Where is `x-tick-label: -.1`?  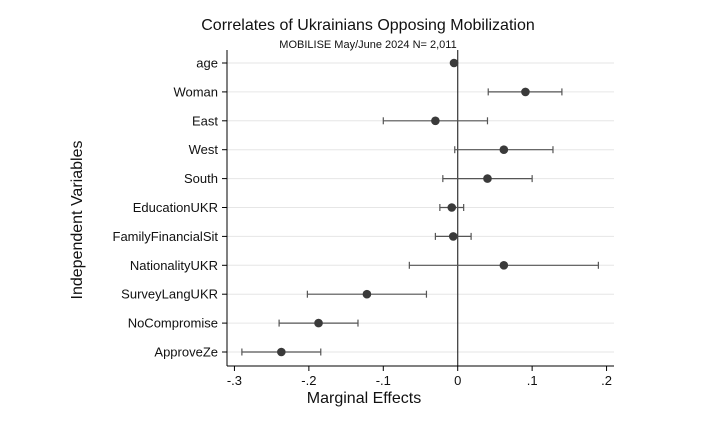 x-tick-label: -.1 is located at coordinates (383, 380).